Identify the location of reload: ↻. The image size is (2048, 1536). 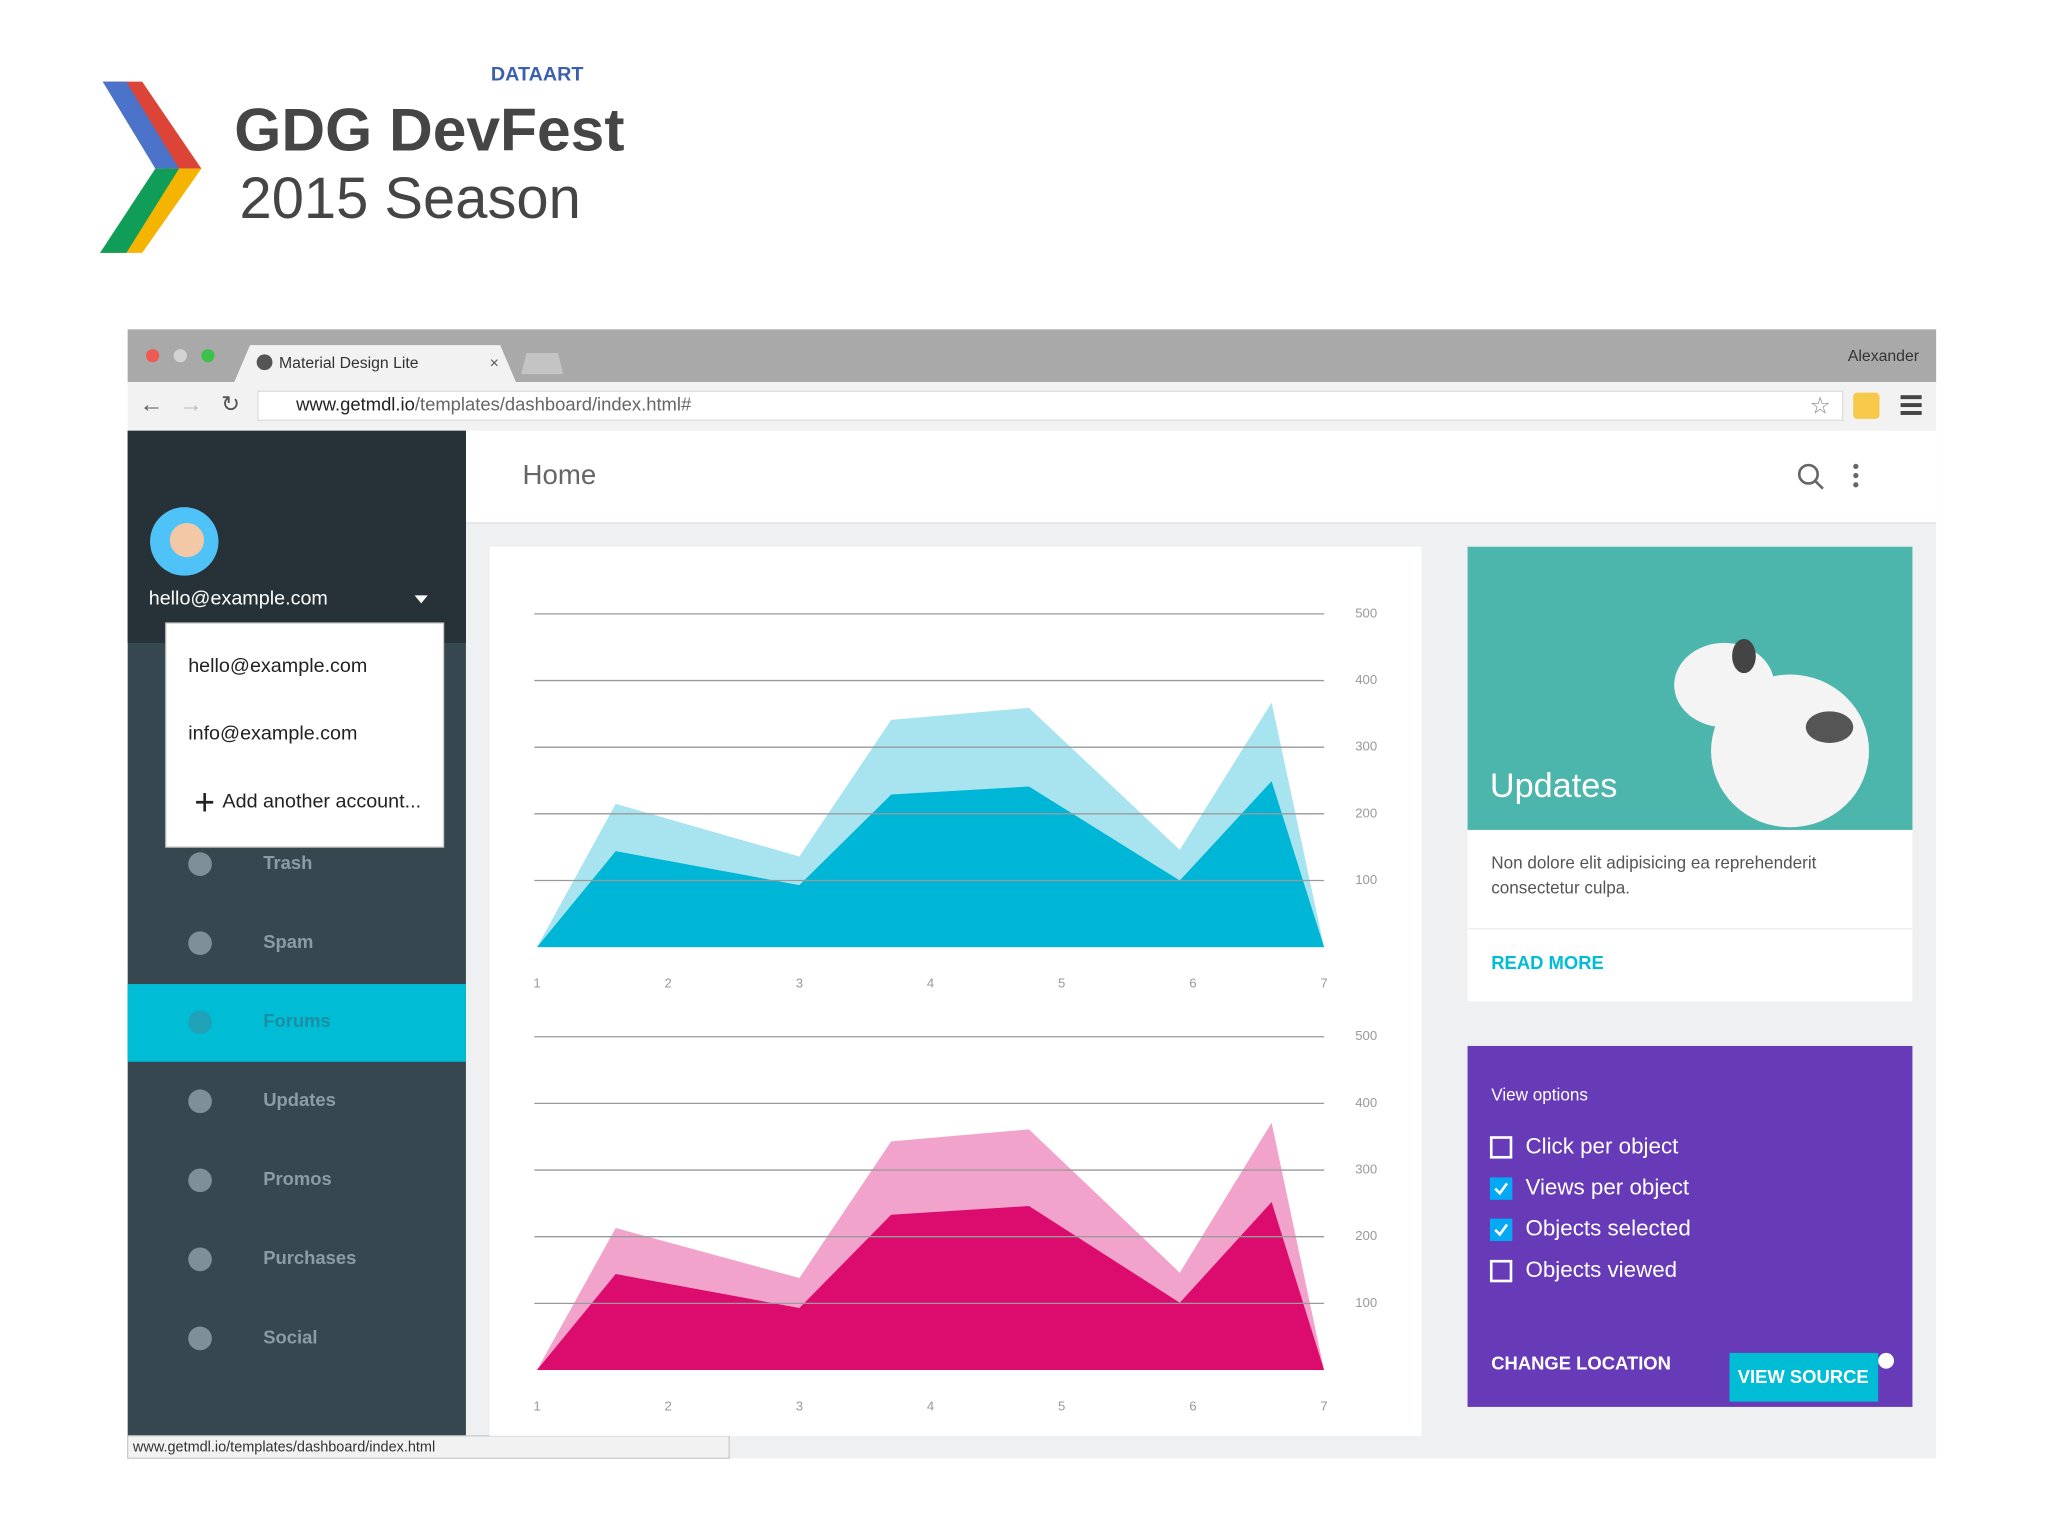
(230, 404).